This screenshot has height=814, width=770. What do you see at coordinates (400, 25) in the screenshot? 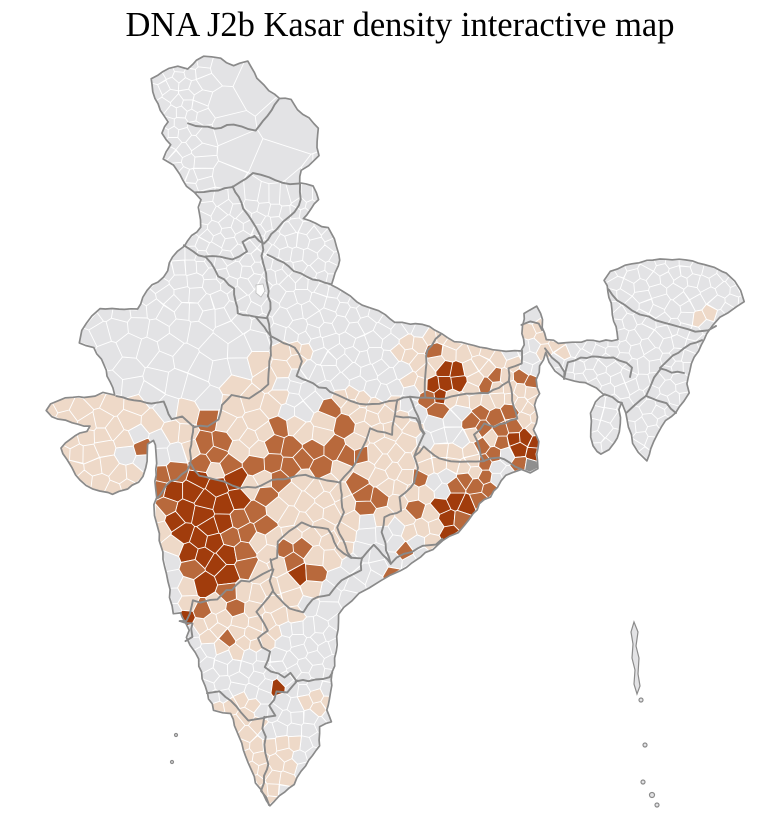
I see `svg-text:DNA J2b Kasar density interact: DNA J2b Kasar density interactive map` at bounding box center [400, 25].